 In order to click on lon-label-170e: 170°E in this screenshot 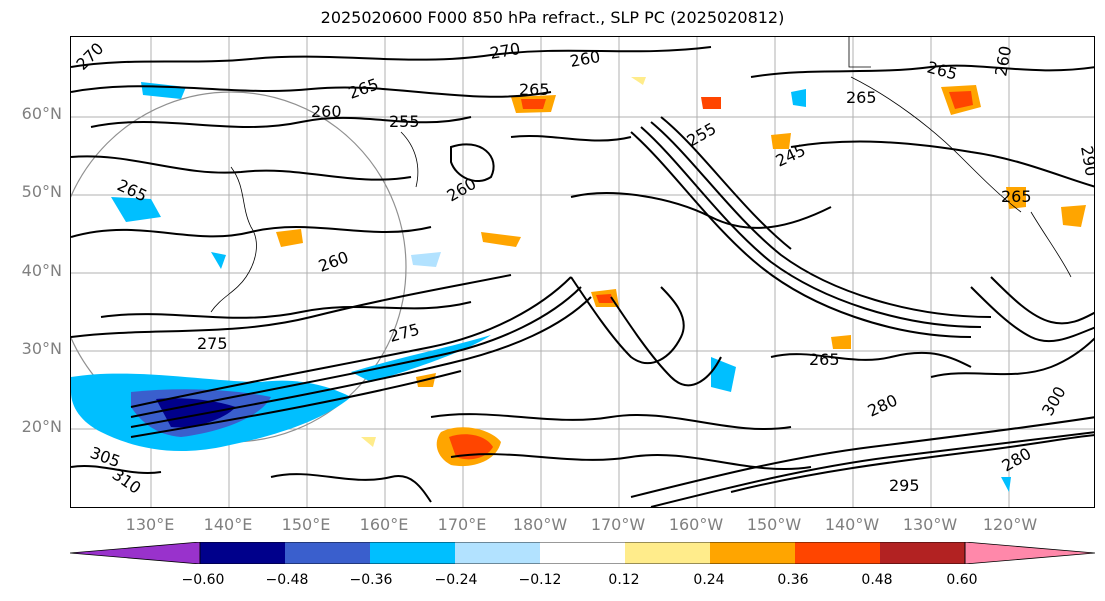, I will do `click(462, 524)`.